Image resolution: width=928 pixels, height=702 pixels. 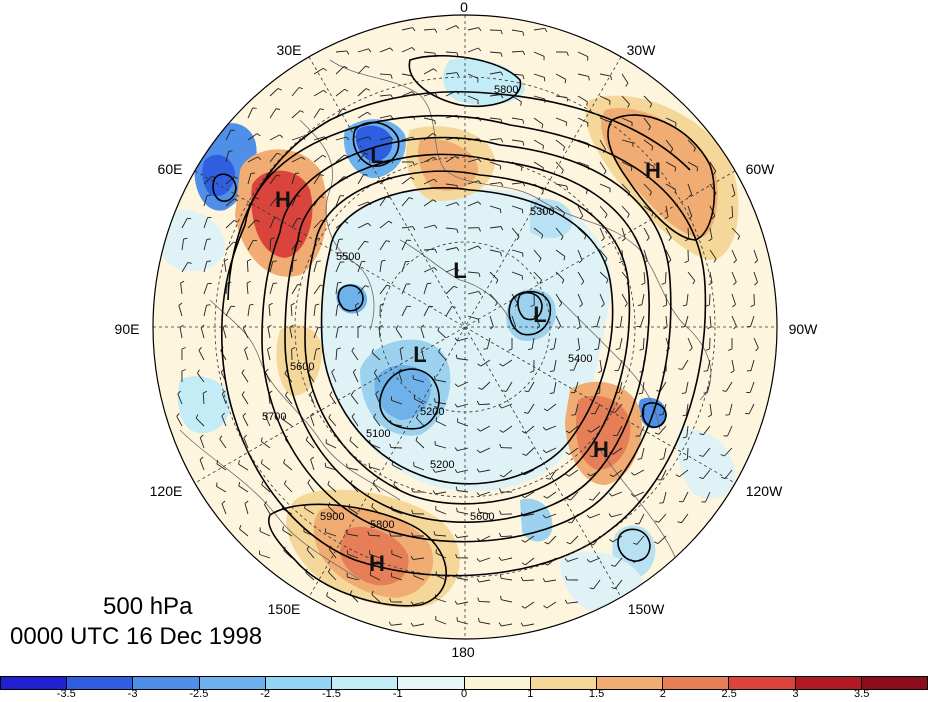 What do you see at coordinates (580, 359) in the screenshot?
I see `contour-label: 5400` at bounding box center [580, 359].